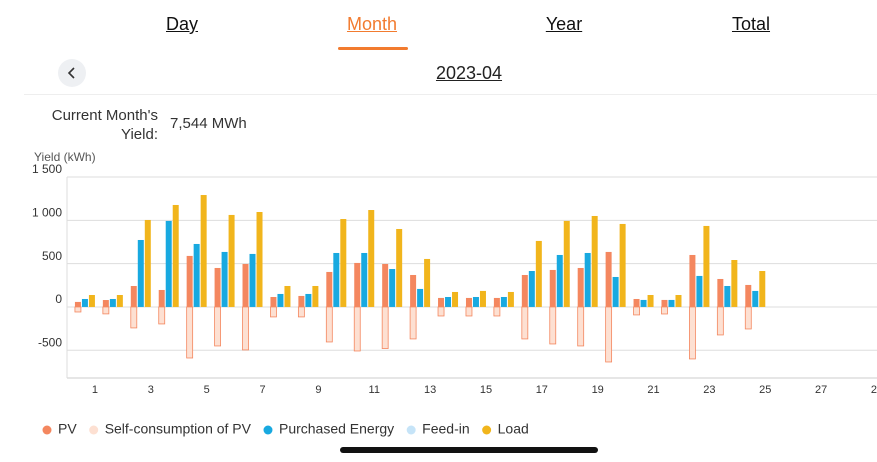  Describe the element at coordinates (374, 390) in the screenshot. I see `x-tick-label: 11` at that location.